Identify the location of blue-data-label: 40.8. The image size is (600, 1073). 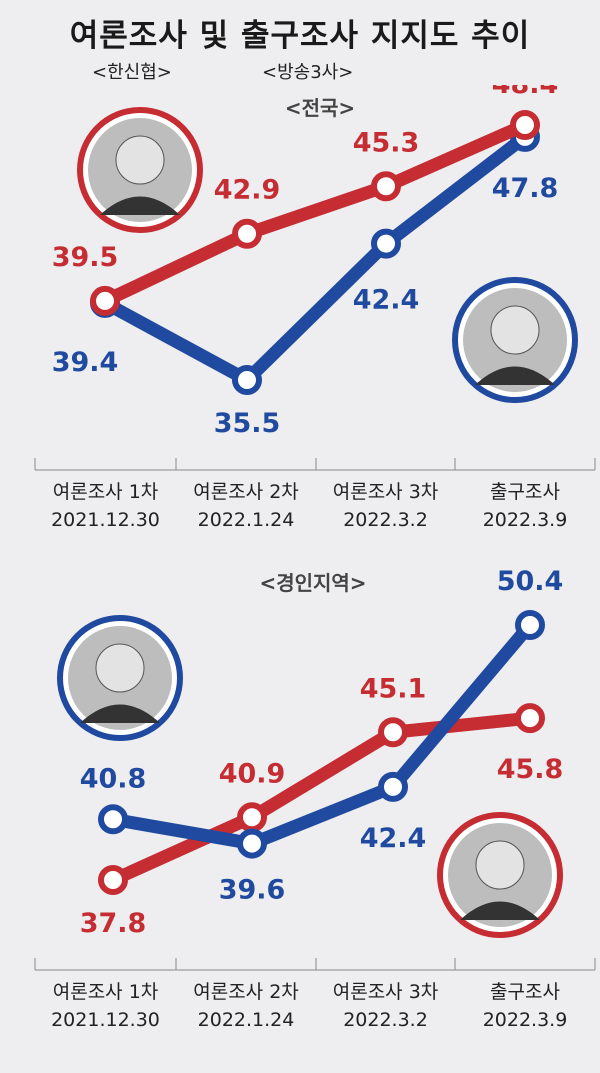
(113, 778).